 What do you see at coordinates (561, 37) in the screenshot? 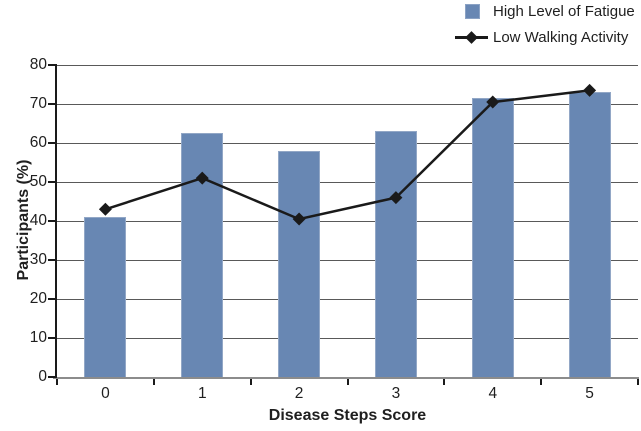
I see `legend-label: Low Walking Activity` at bounding box center [561, 37].